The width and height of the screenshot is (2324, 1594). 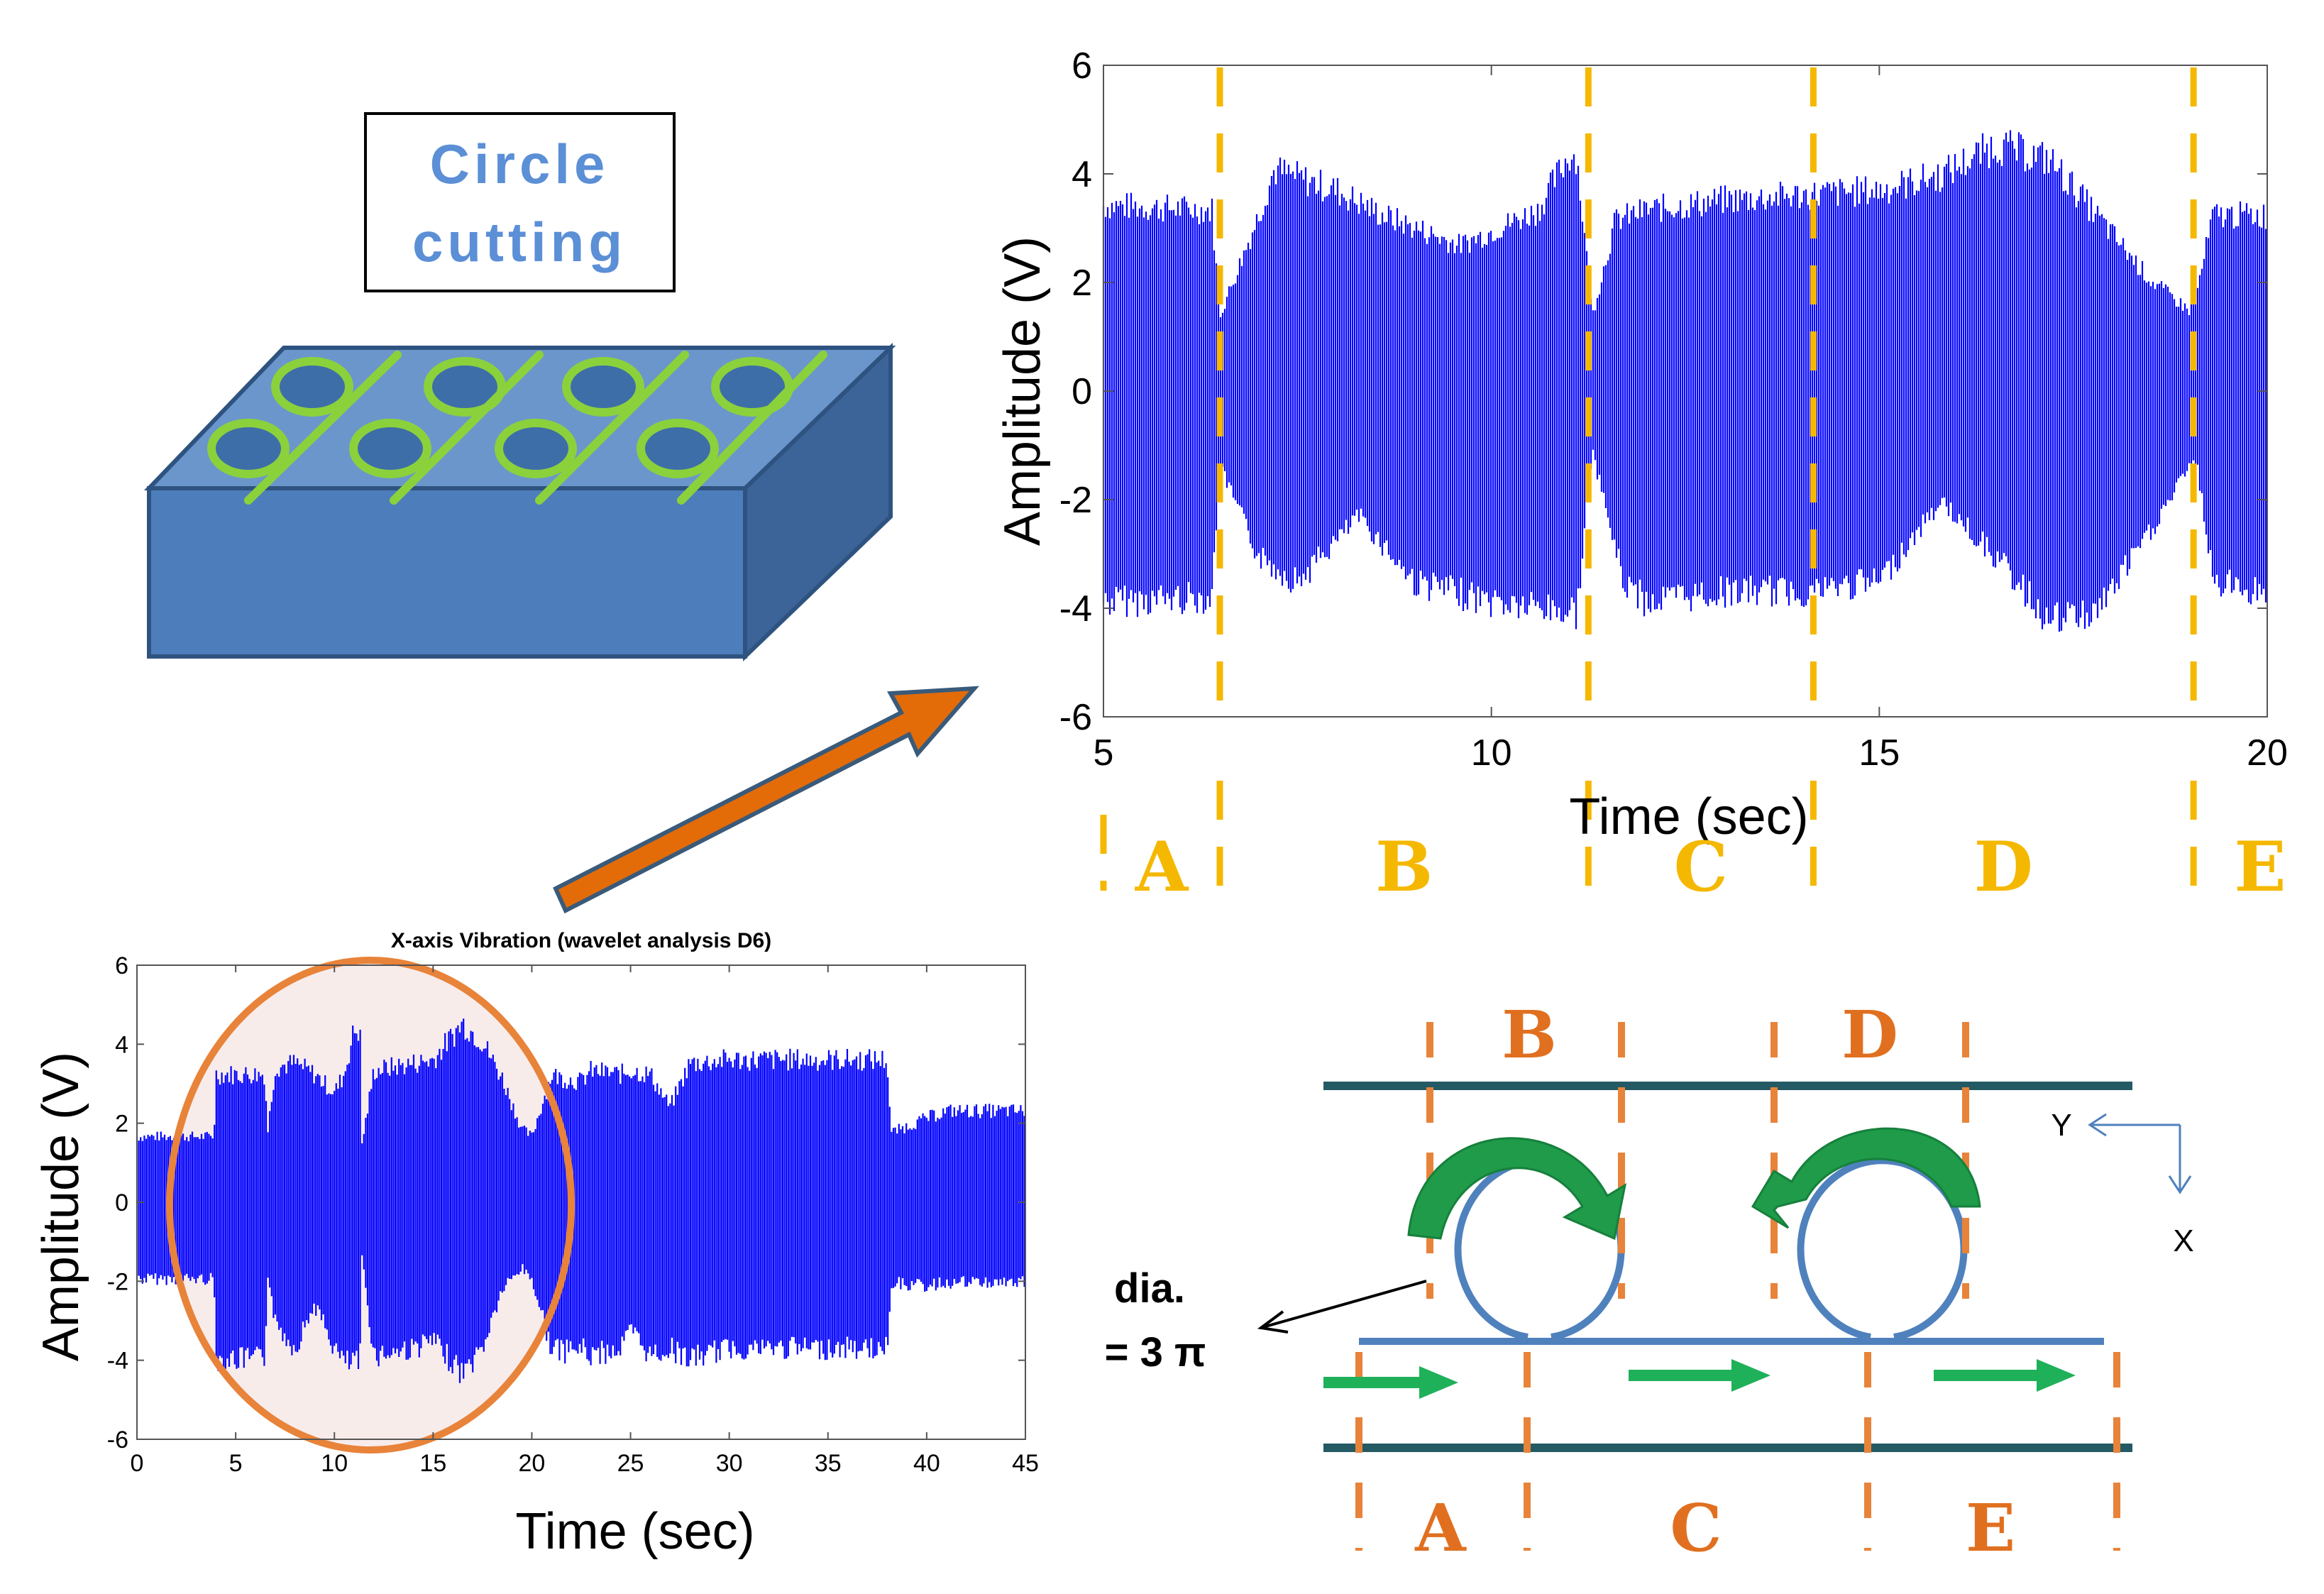 What do you see at coordinates (519, 242) in the screenshot?
I see `title-line-2: cutting` at bounding box center [519, 242].